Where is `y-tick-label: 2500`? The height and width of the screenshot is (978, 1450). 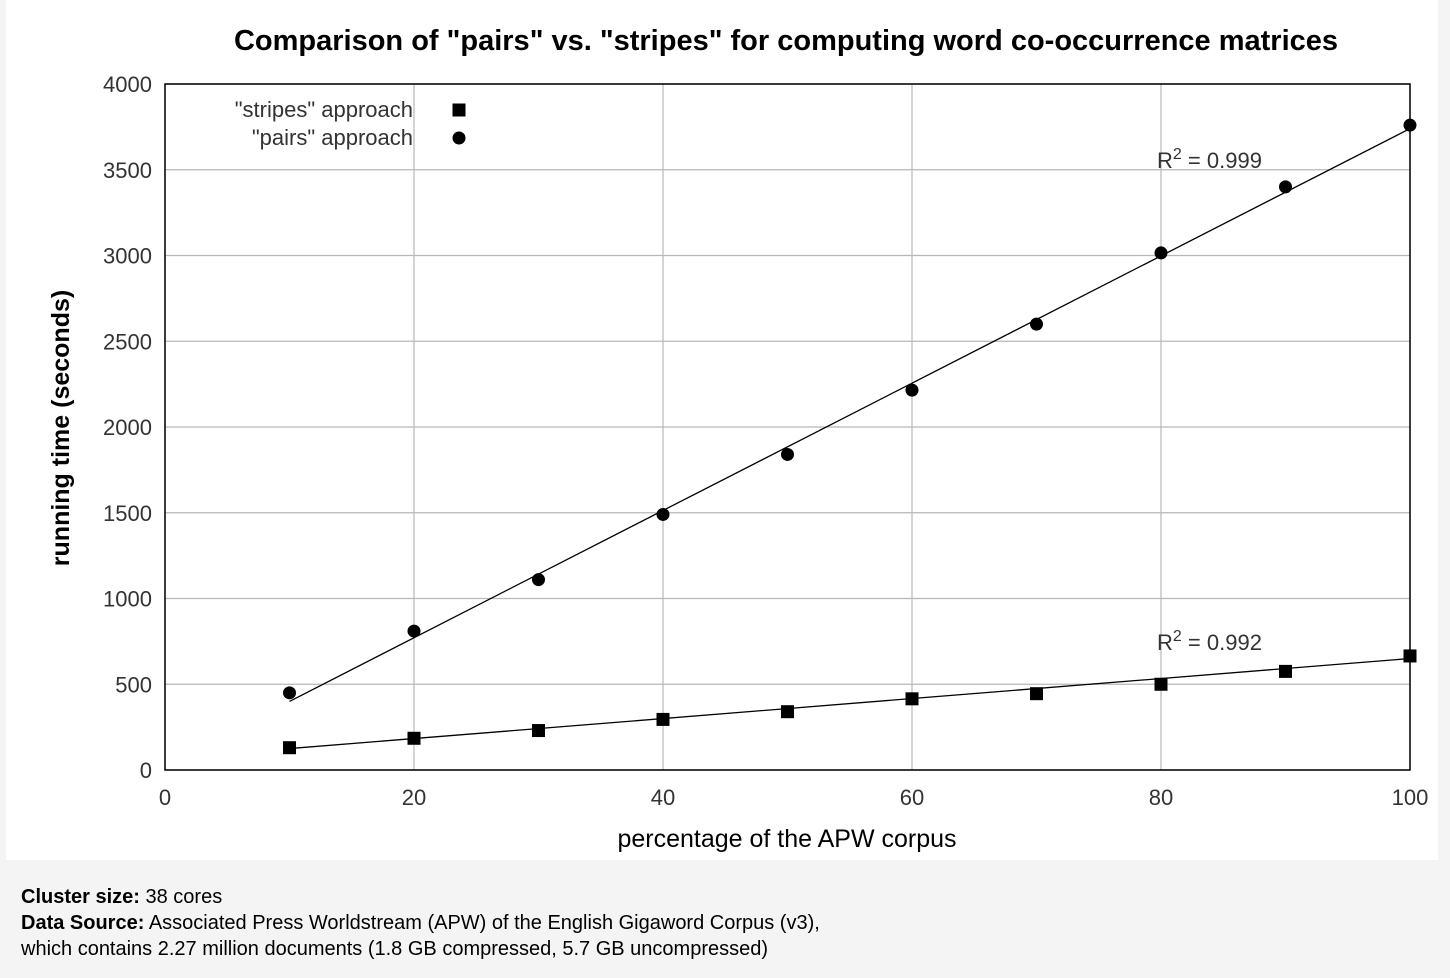 y-tick-label: 2500 is located at coordinates (127, 341).